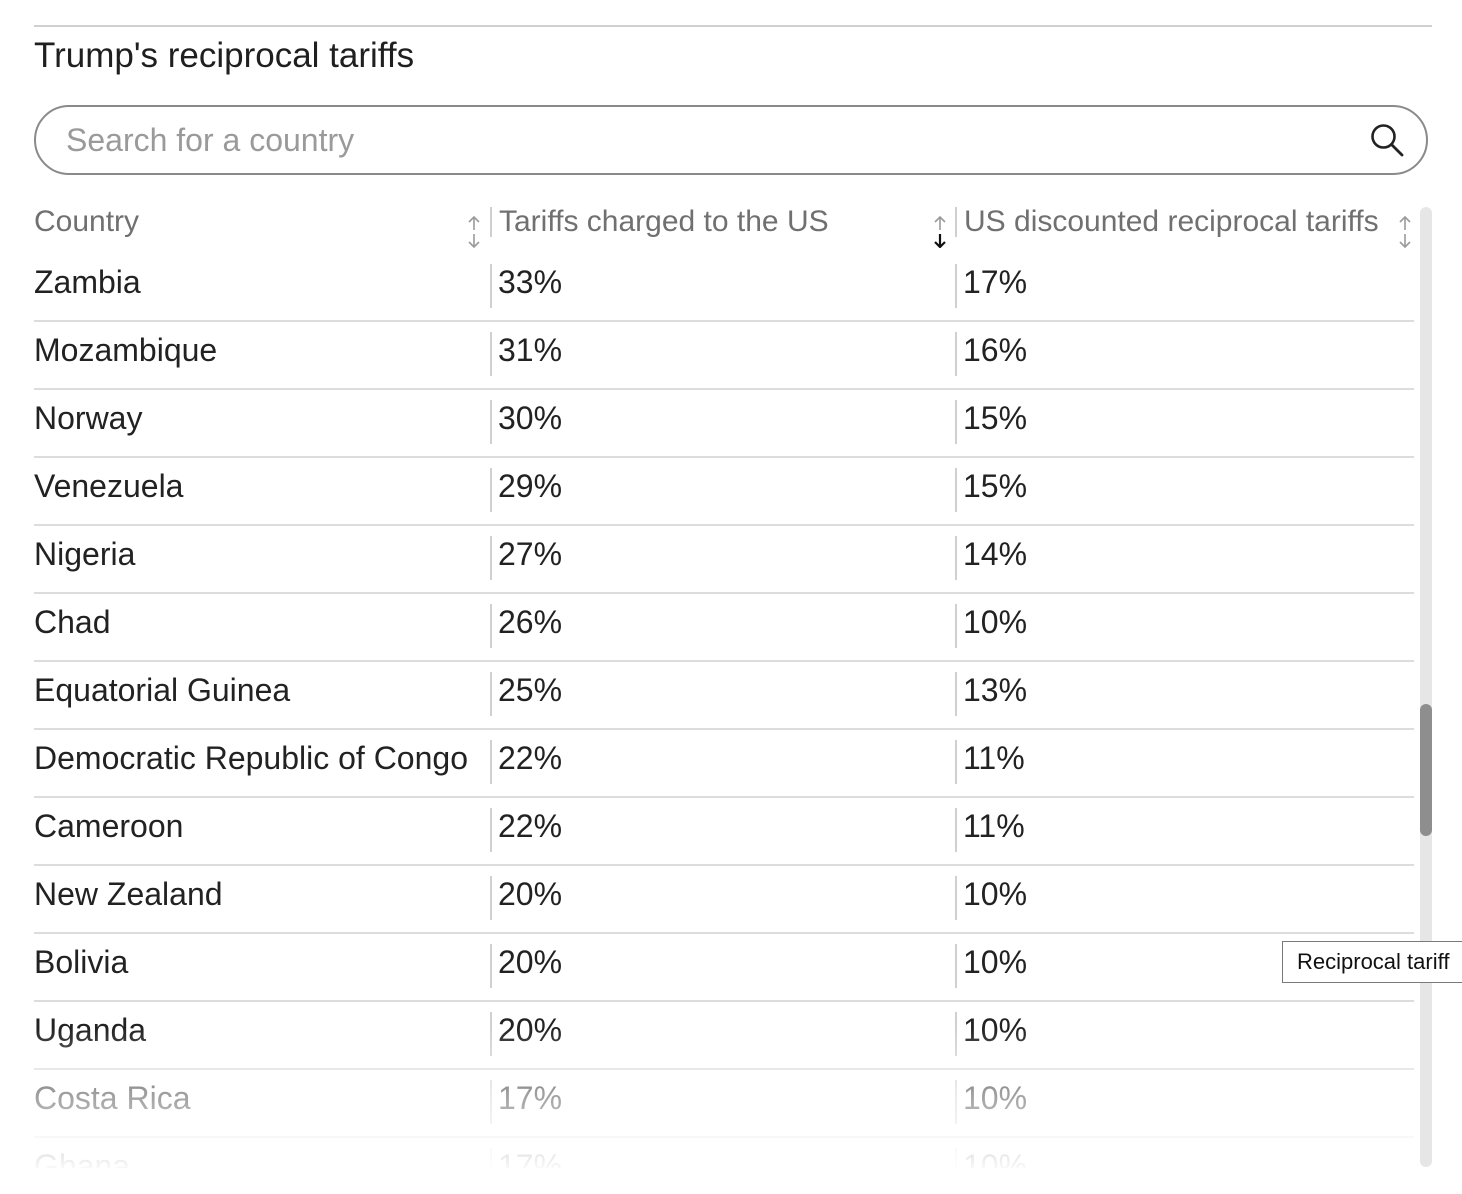  What do you see at coordinates (1171, 221) in the screenshot?
I see `column-header-reciprocal-tariffs: US discounted reciprocal tariffs` at bounding box center [1171, 221].